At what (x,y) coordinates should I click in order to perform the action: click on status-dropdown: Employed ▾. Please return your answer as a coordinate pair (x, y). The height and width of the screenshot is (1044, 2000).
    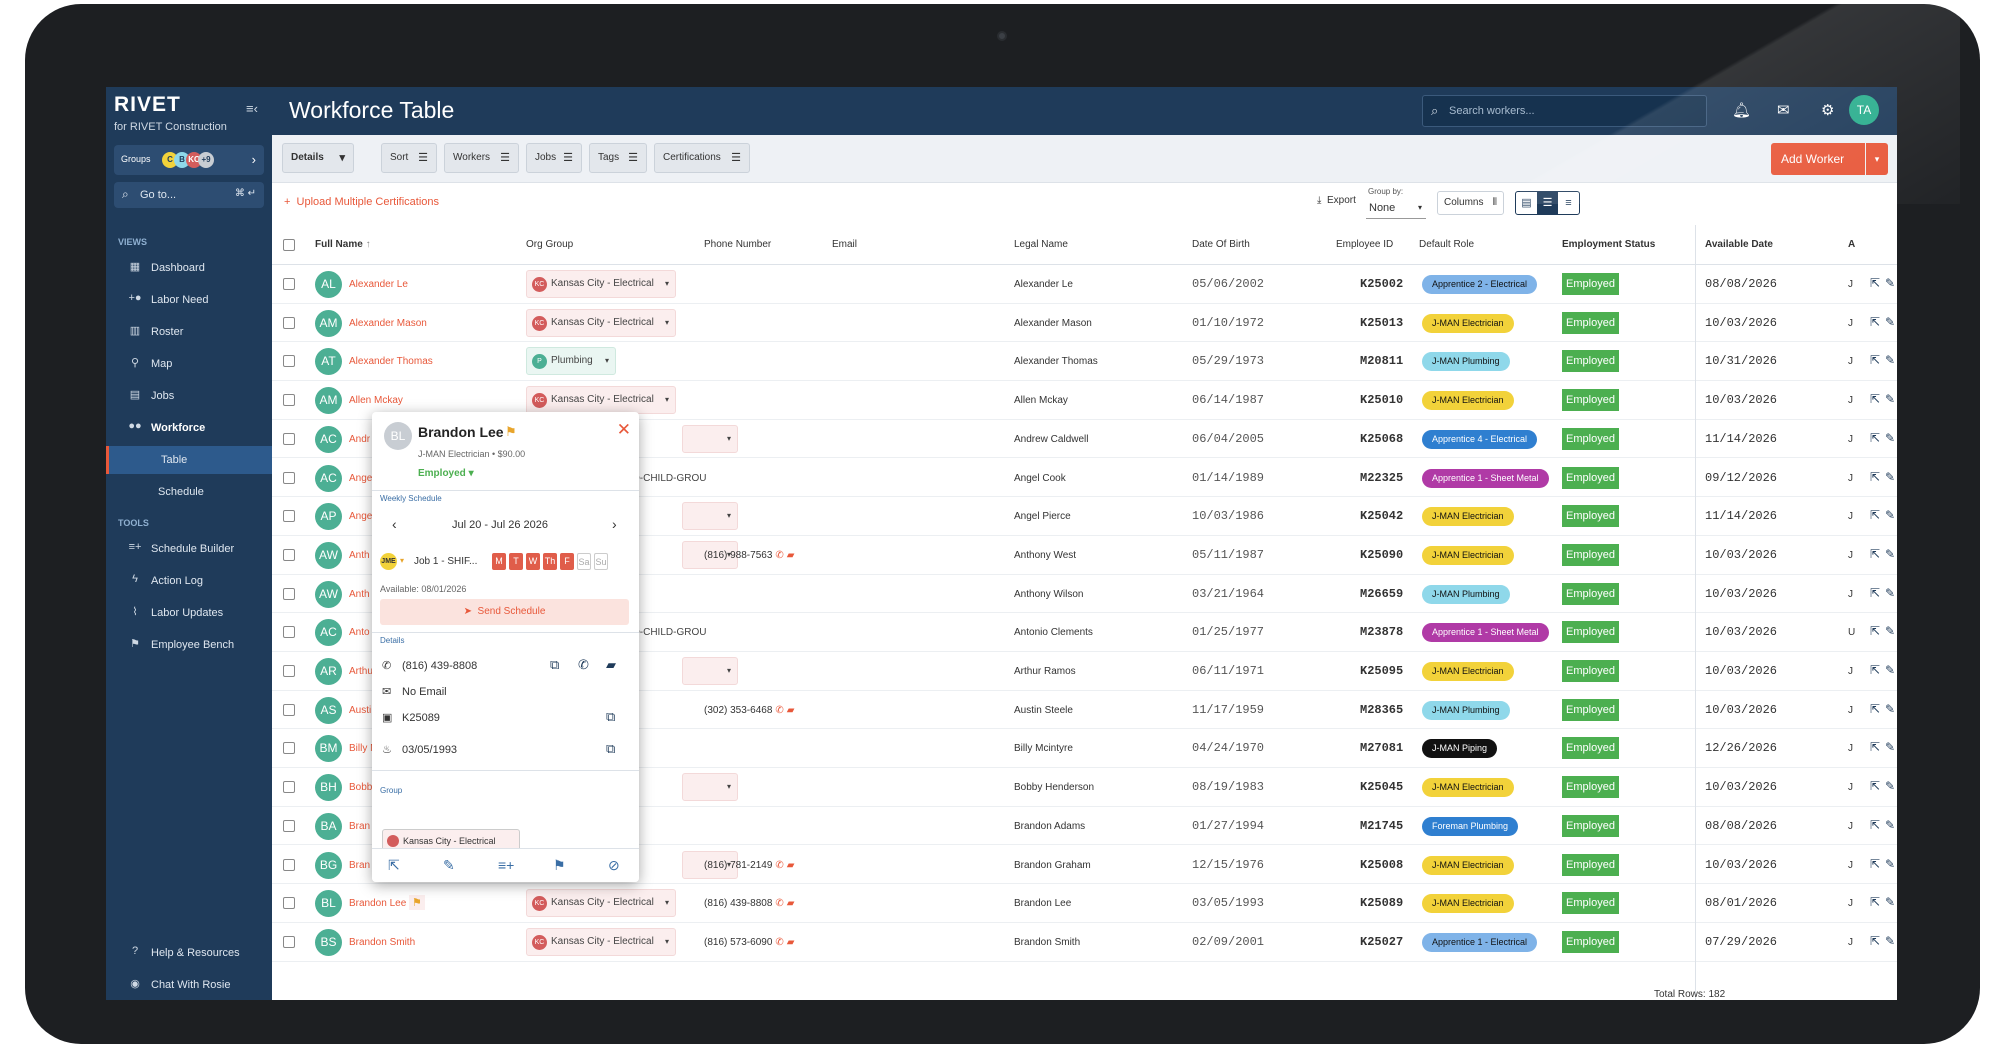
    Looking at the image, I should click on (446, 473).